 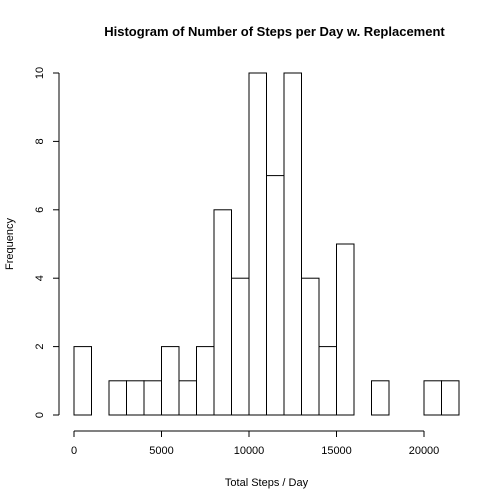 What do you see at coordinates (161, 451) in the screenshot?
I see `x-tick-label-1: 5000` at bounding box center [161, 451].